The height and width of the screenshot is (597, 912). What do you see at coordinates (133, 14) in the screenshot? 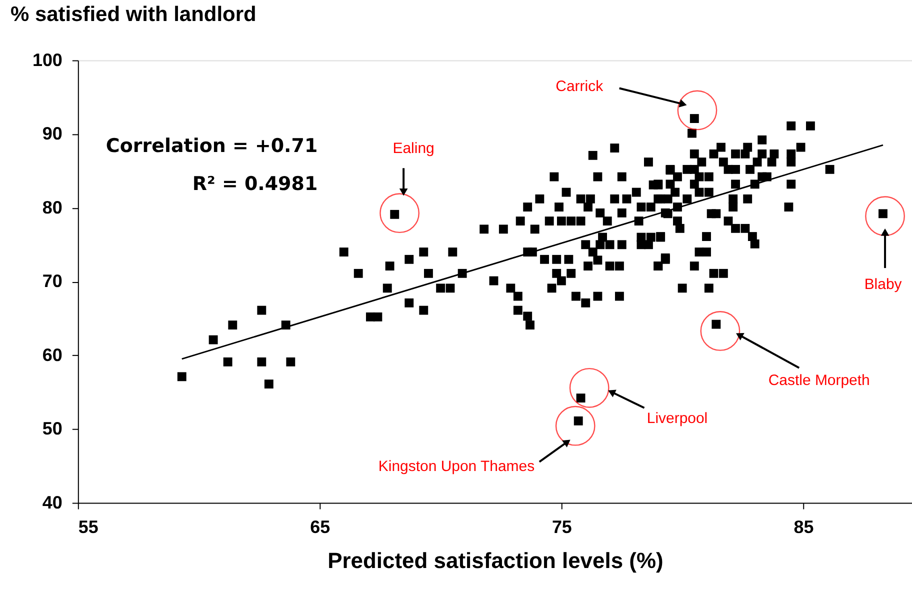
I see `y-axis-title: % satisfied with landlord` at bounding box center [133, 14].